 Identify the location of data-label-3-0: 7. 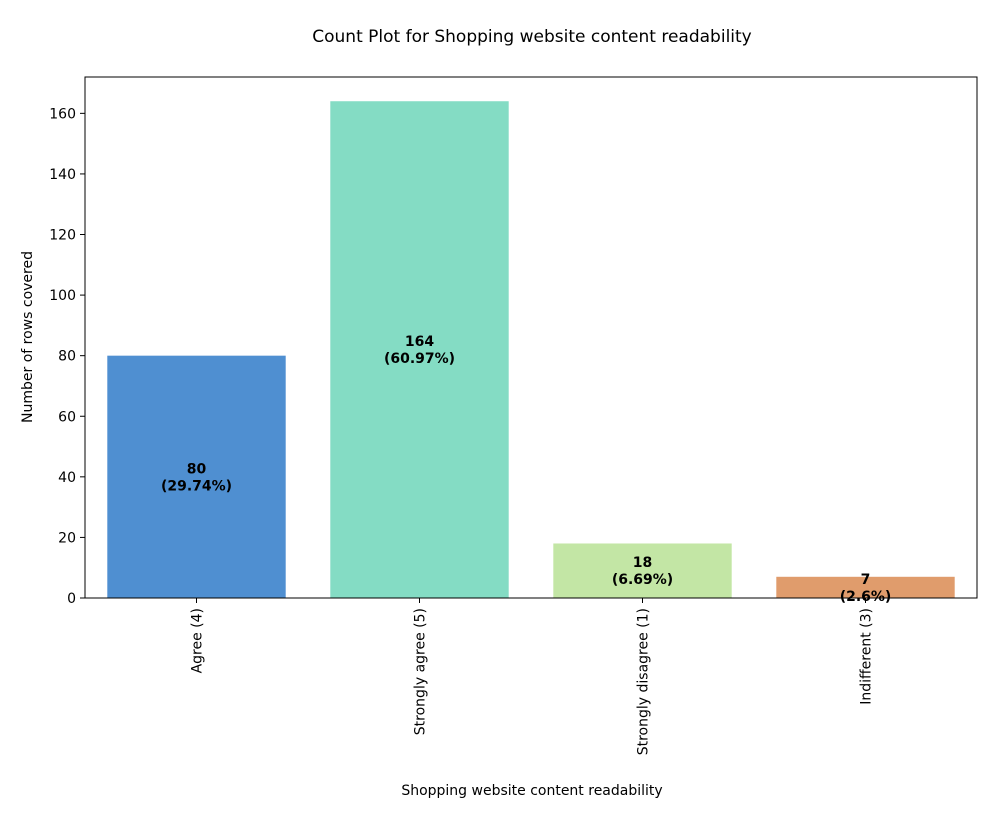
(866, 580).